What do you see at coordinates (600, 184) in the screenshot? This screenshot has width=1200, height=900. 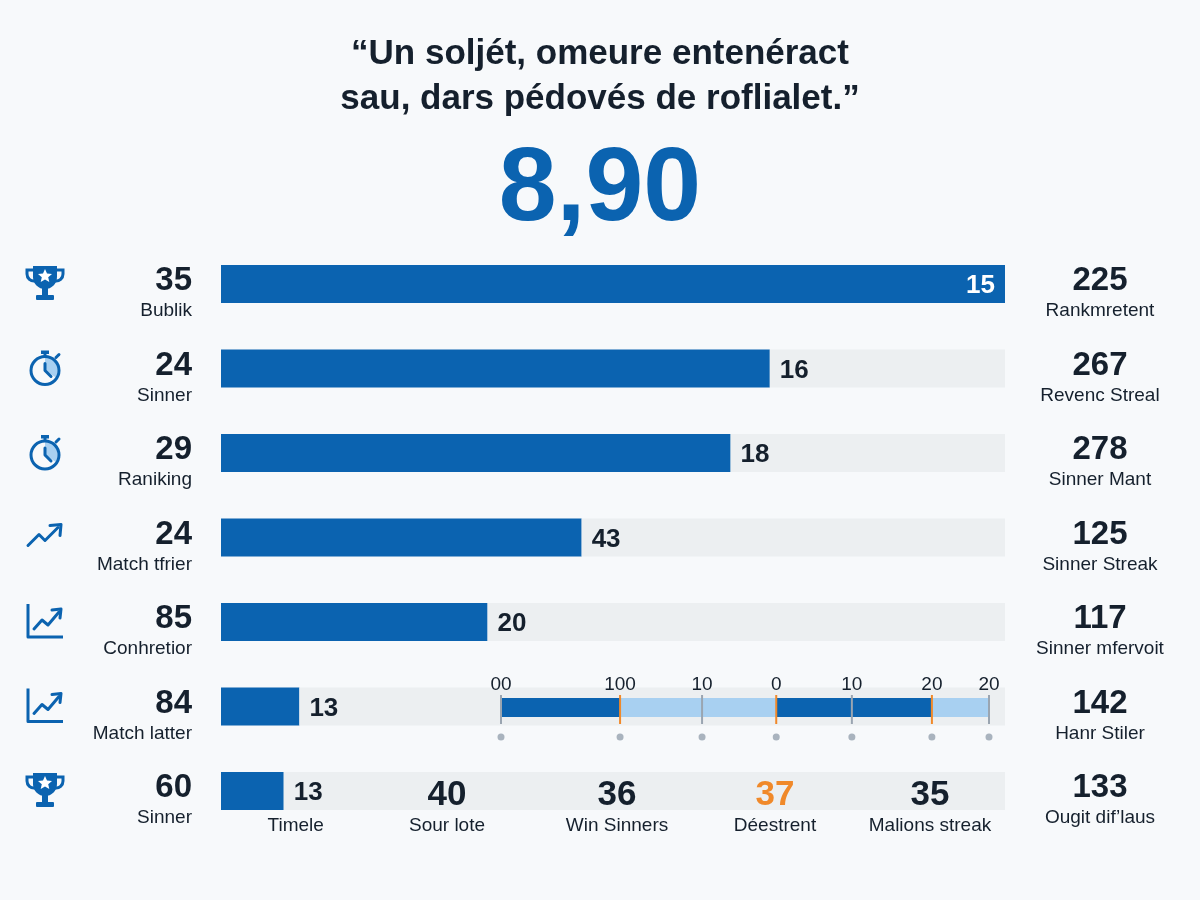 I see `chart-subtitle: 8,90` at bounding box center [600, 184].